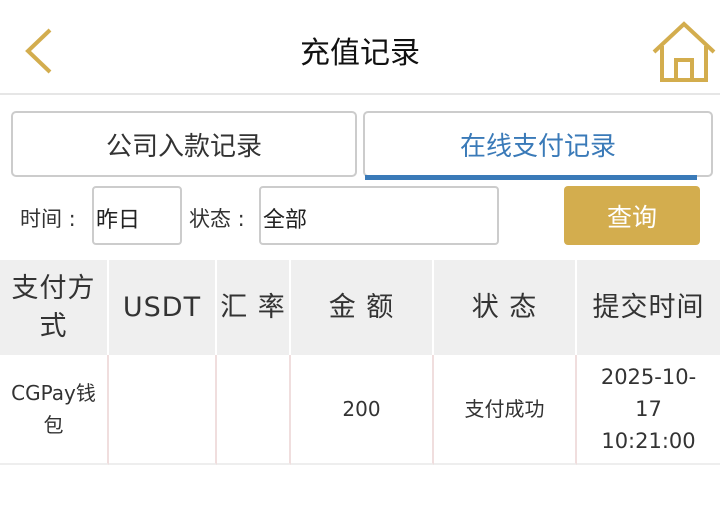 This screenshot has width=720, height=506. What do you see at coordinates (217, 219) in the screenshot?
I see `status-label: 状态 :` at bounding box center [217, 219].